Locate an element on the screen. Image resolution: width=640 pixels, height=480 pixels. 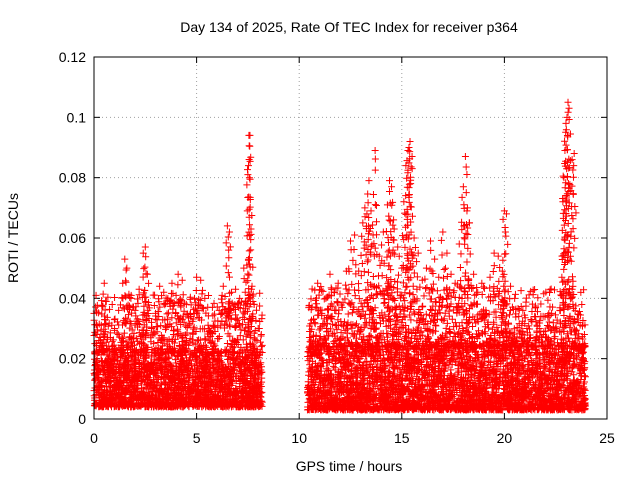
x-axis-label: GPS time / hours is located at coordinates (349, 466).